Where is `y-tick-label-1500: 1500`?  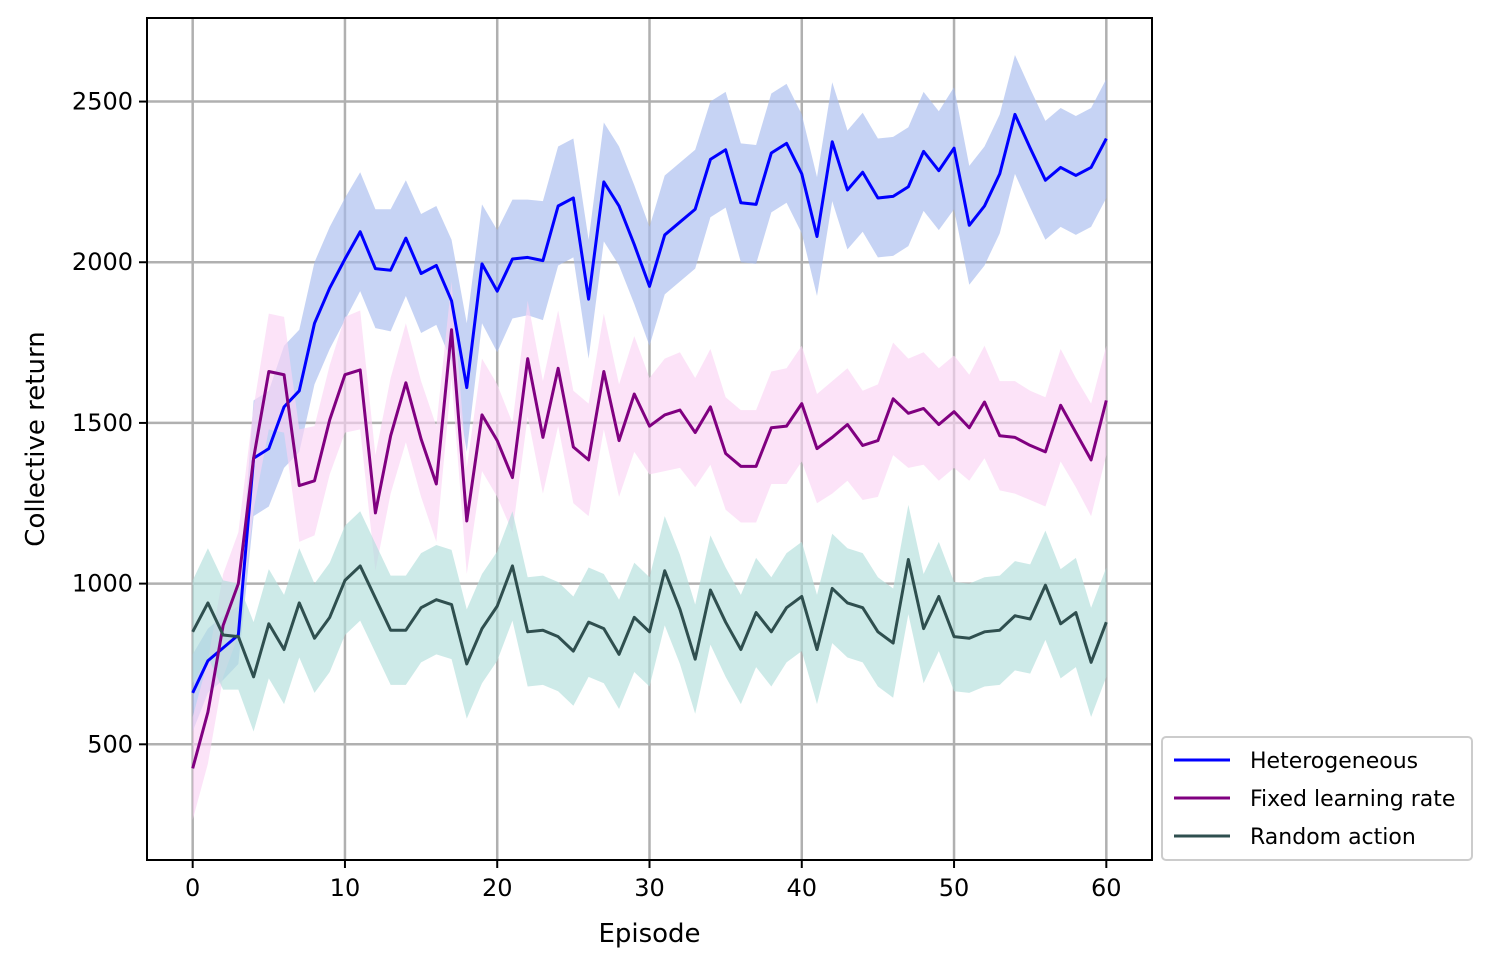
y-tick-label-1500: 1500 is located at coordinates (102, 423).